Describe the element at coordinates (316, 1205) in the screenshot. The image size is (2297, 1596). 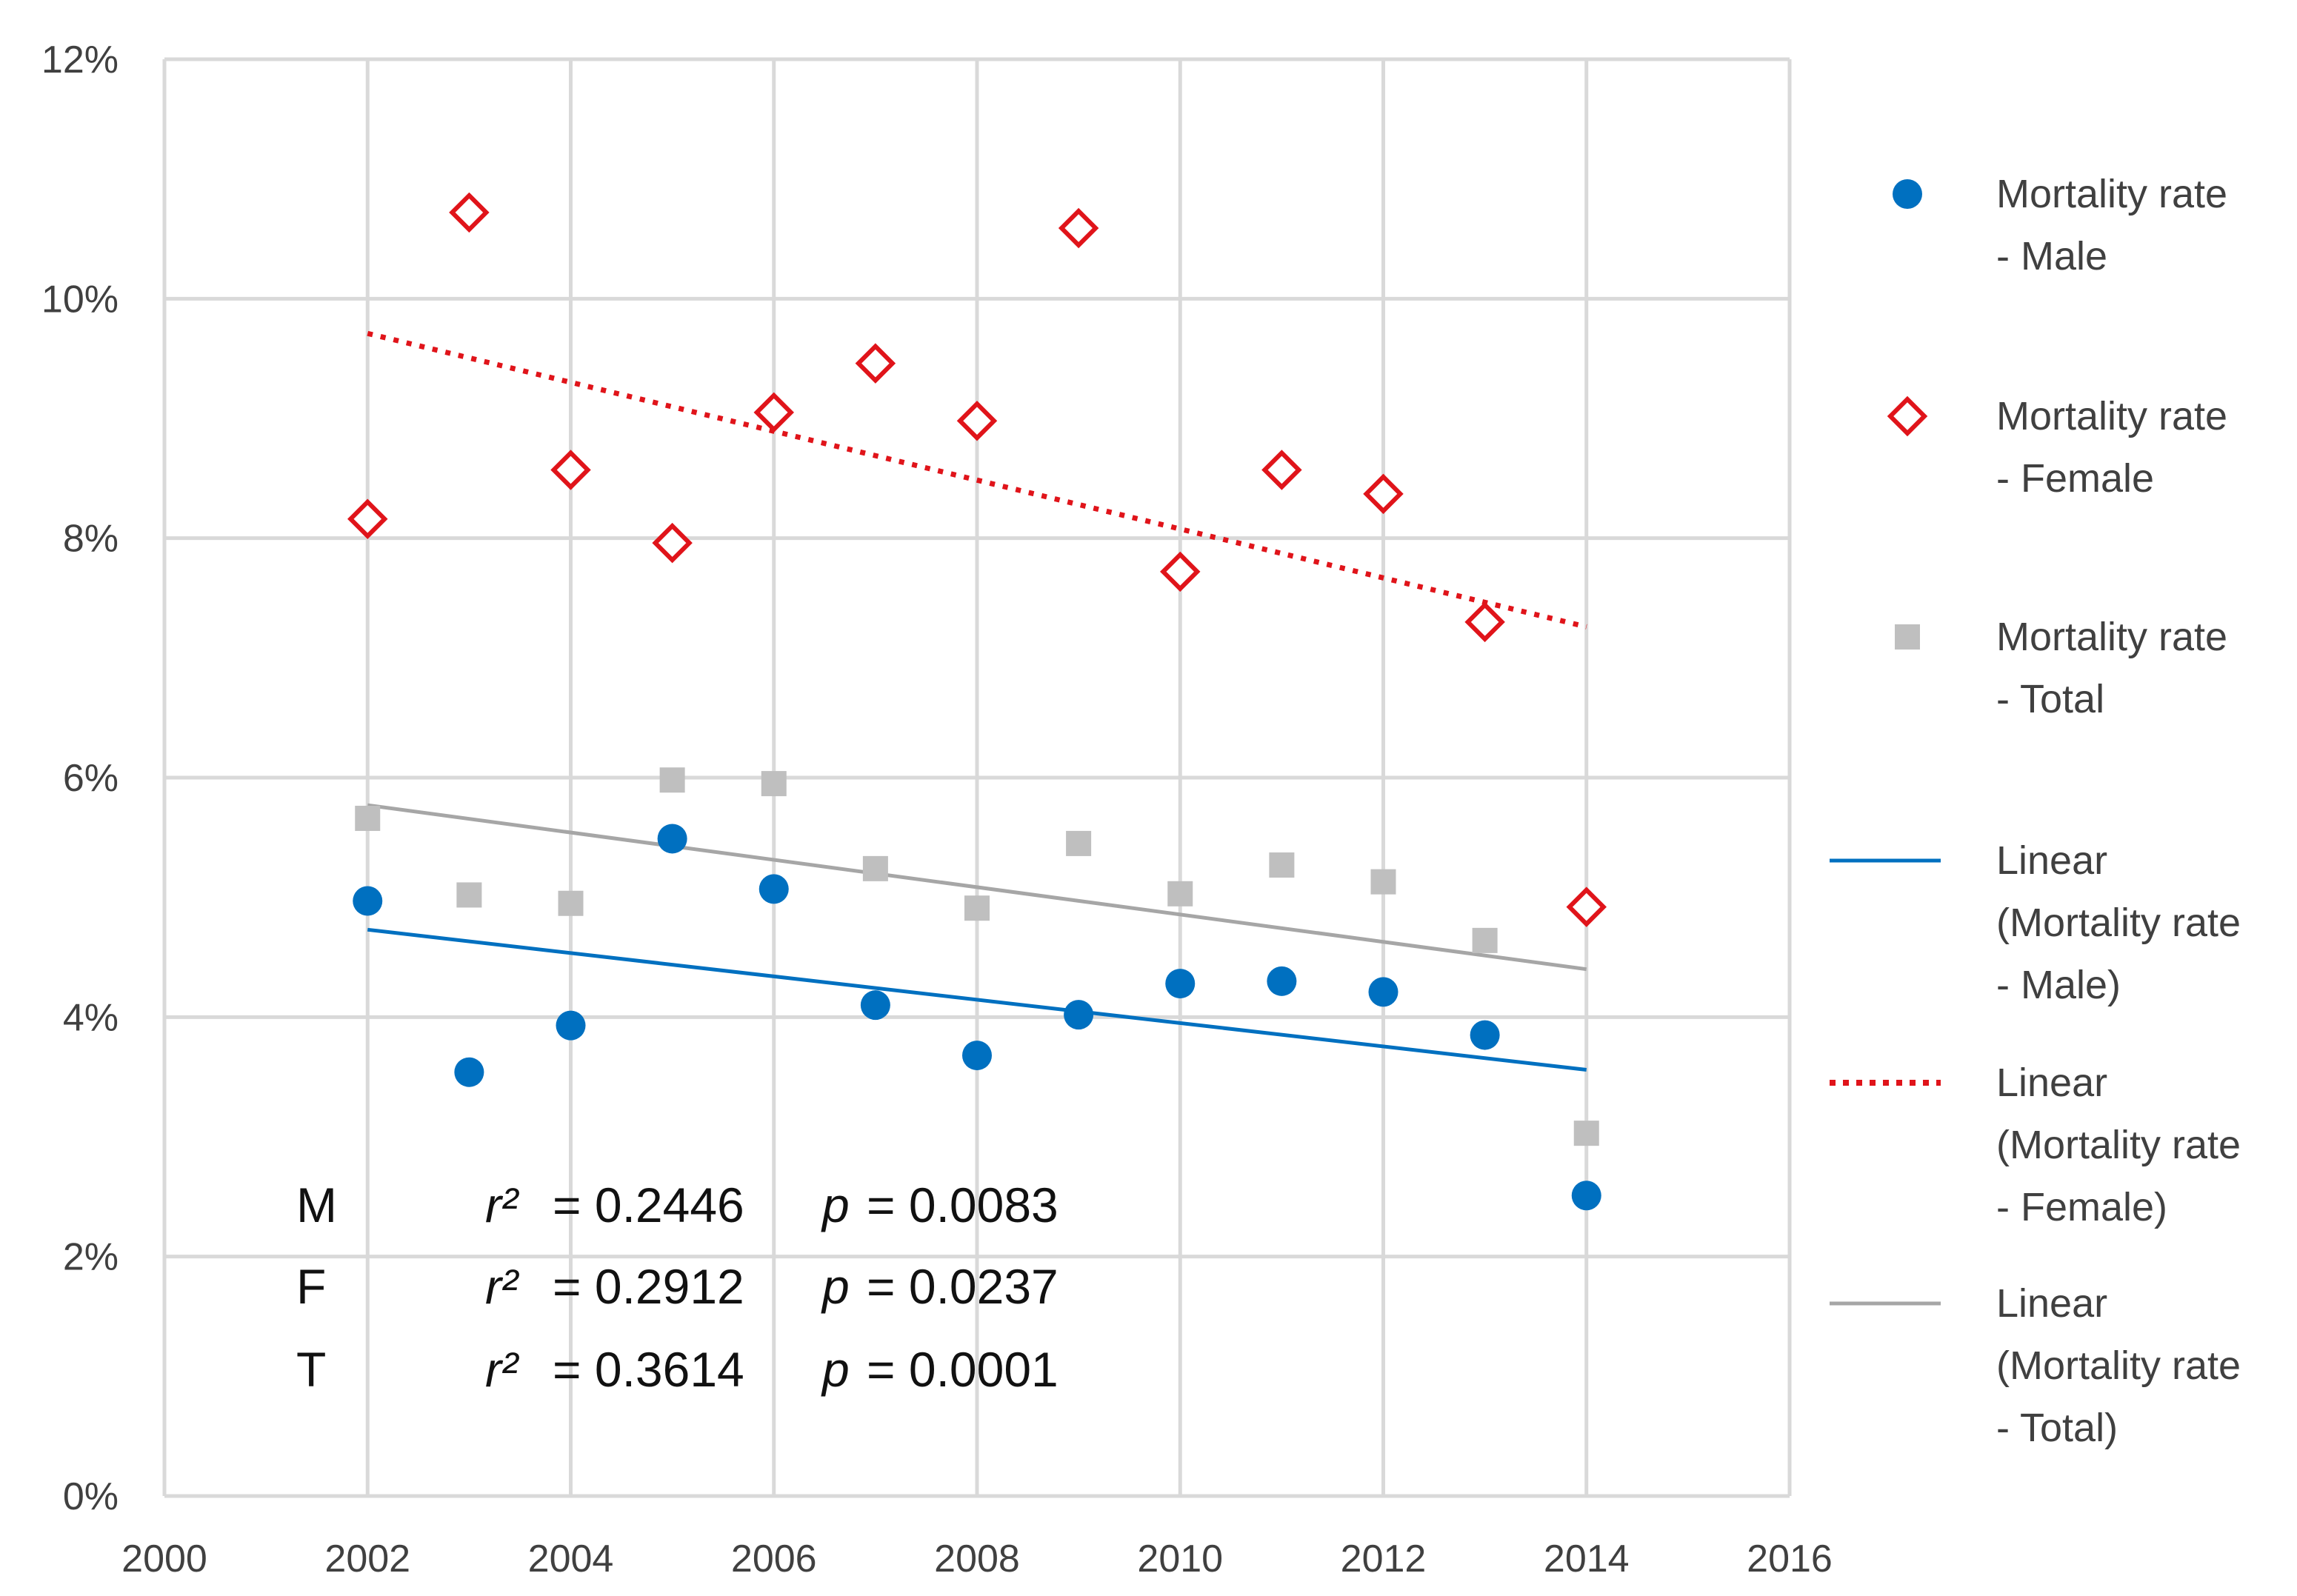
I see `stat-group-label: M` at that location.